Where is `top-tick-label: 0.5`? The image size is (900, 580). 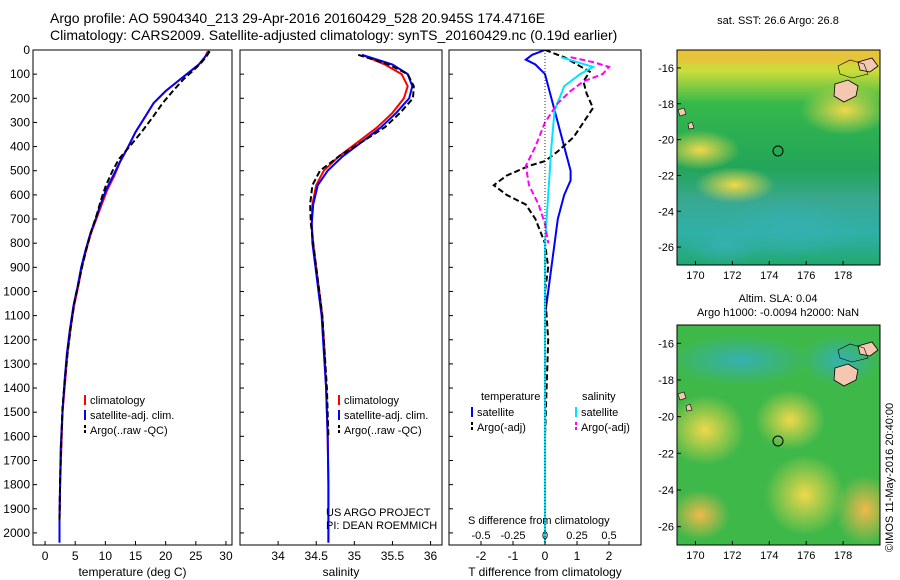 top-tick-label: 0.5 is located at coordinates (608, 536).